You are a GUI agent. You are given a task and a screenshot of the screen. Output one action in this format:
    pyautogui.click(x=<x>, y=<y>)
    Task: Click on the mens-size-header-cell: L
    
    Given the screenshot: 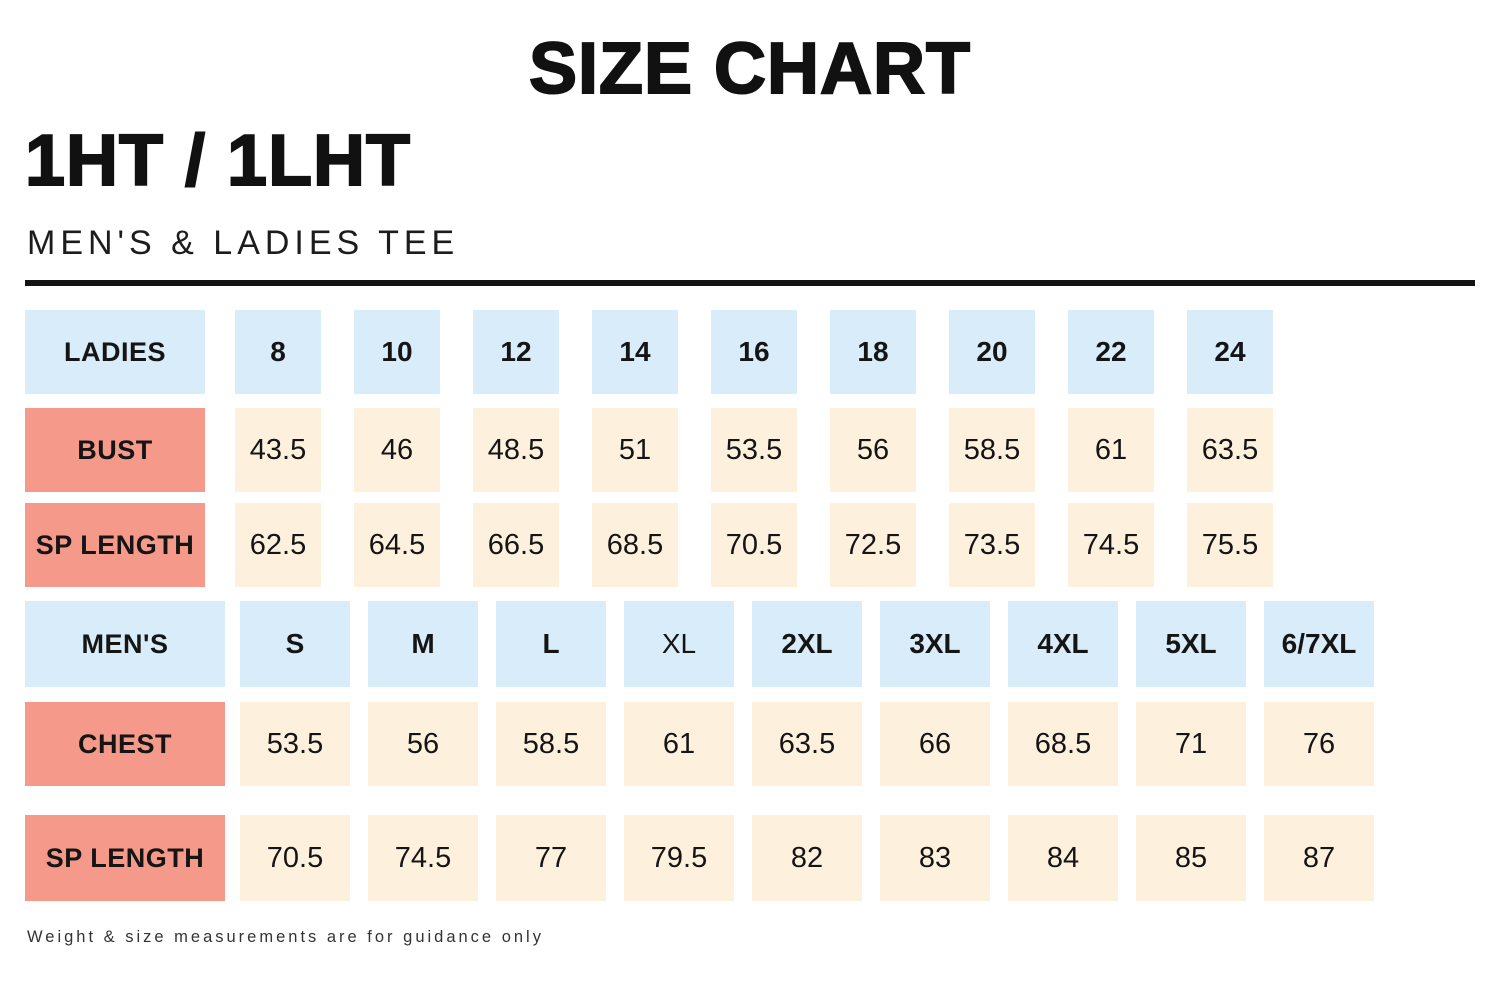 What is the action you would take?
    pyautogui.click(x=551, y=644)
    